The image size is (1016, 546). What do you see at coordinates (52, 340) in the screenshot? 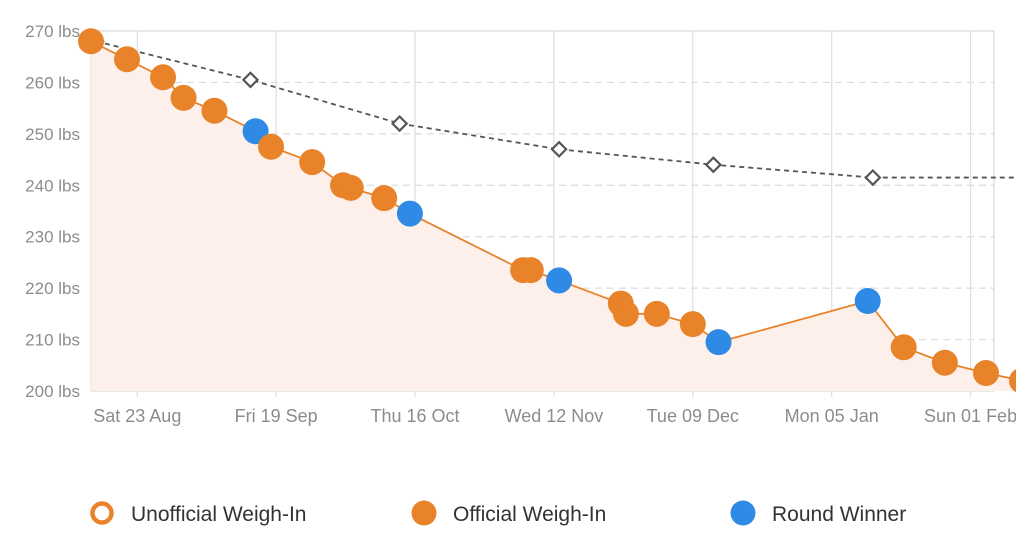
I see `y-tick-label: 210 lbs` at bounding box center [52, 340].